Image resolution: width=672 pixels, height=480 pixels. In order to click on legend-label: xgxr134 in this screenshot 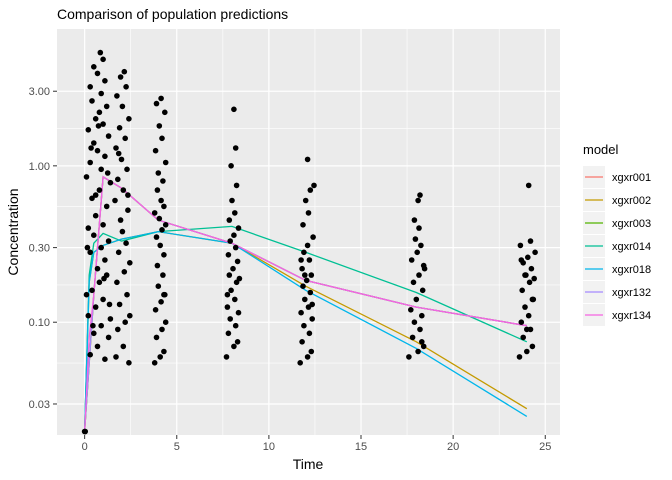, I will do `click(631, 316)`.